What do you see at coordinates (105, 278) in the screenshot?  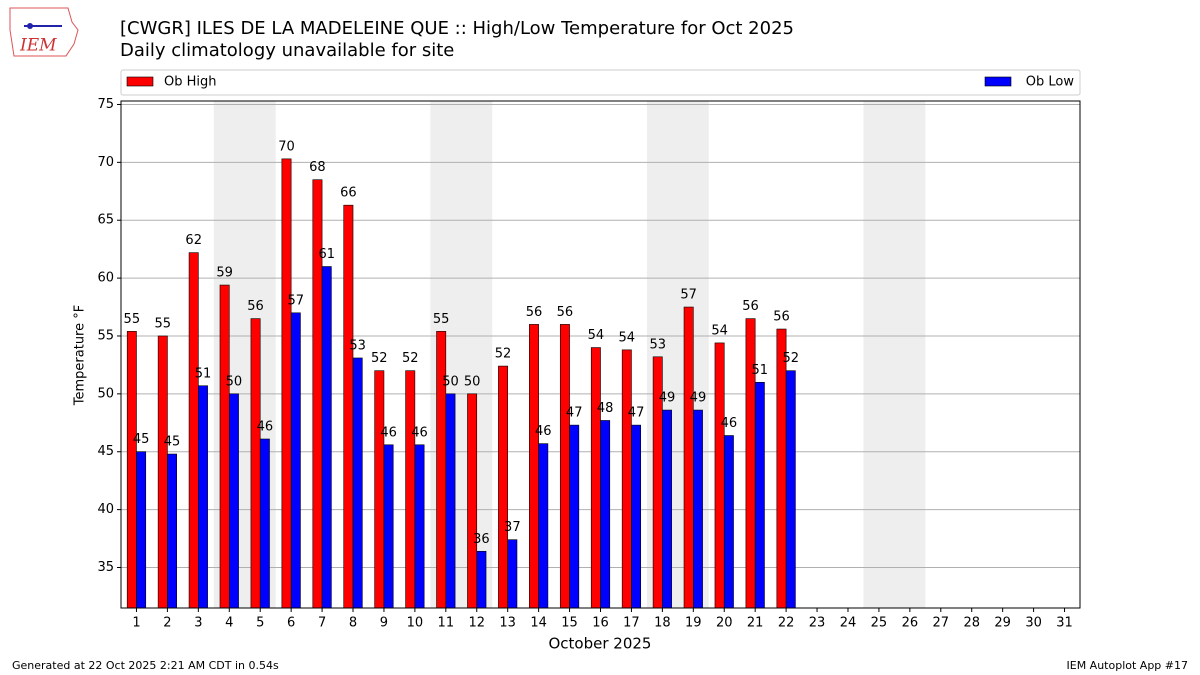 I see `y-tick-label: 60` at bounding box center [105, 278].